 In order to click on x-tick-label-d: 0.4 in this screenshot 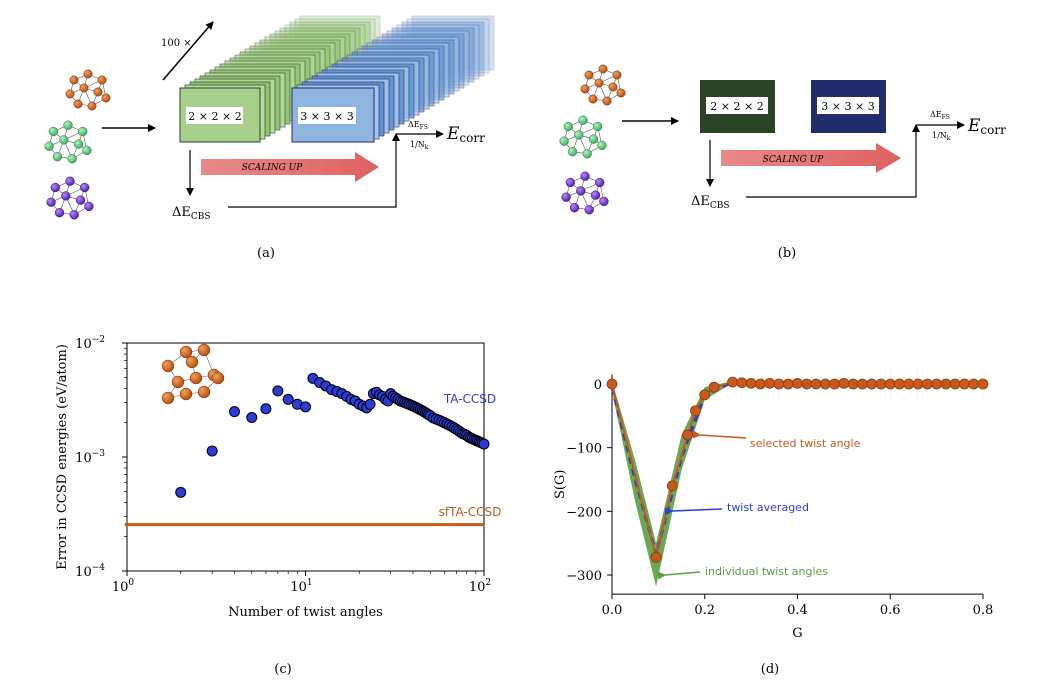, I will do `click(797, 610)`.